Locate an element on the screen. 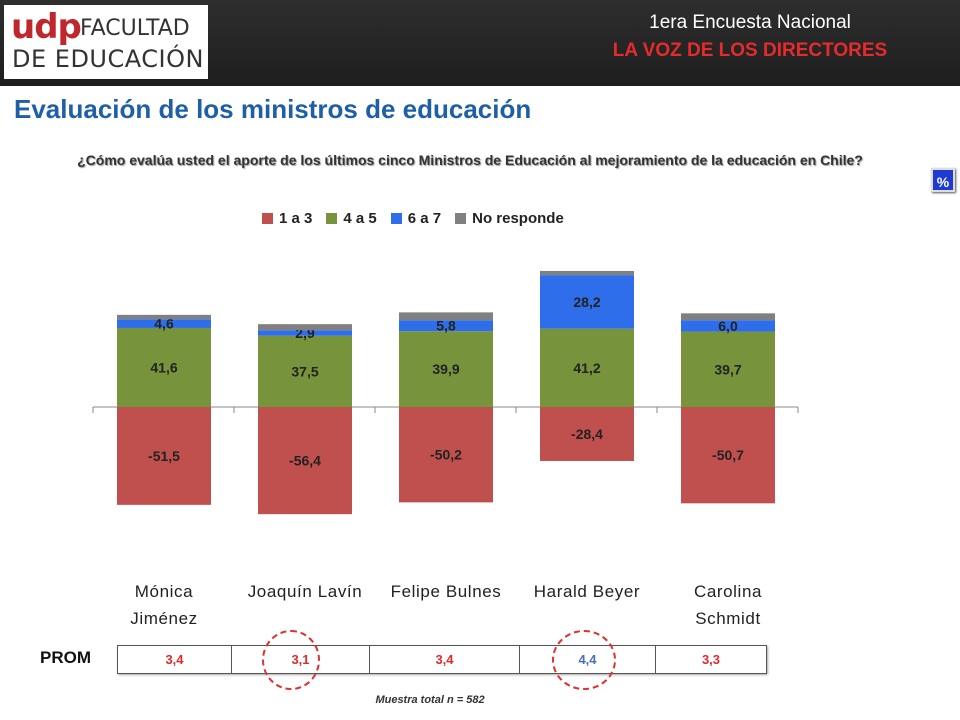 The image size is (960, 720). data-label-0-1: -56,4 is located at coordinates (305, 461).